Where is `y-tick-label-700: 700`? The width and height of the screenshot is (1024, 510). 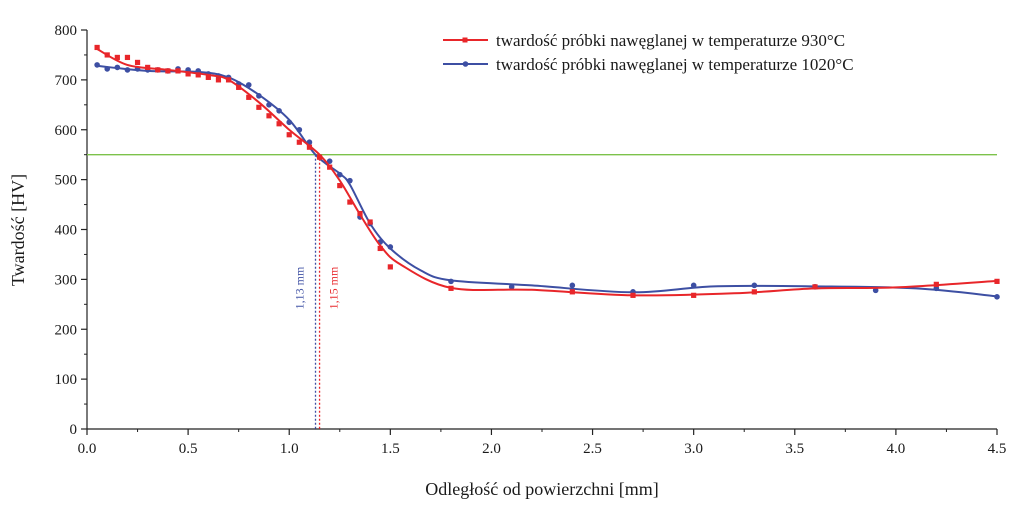
y-tick-label-700: 700 is located at coordinates (66, 81).